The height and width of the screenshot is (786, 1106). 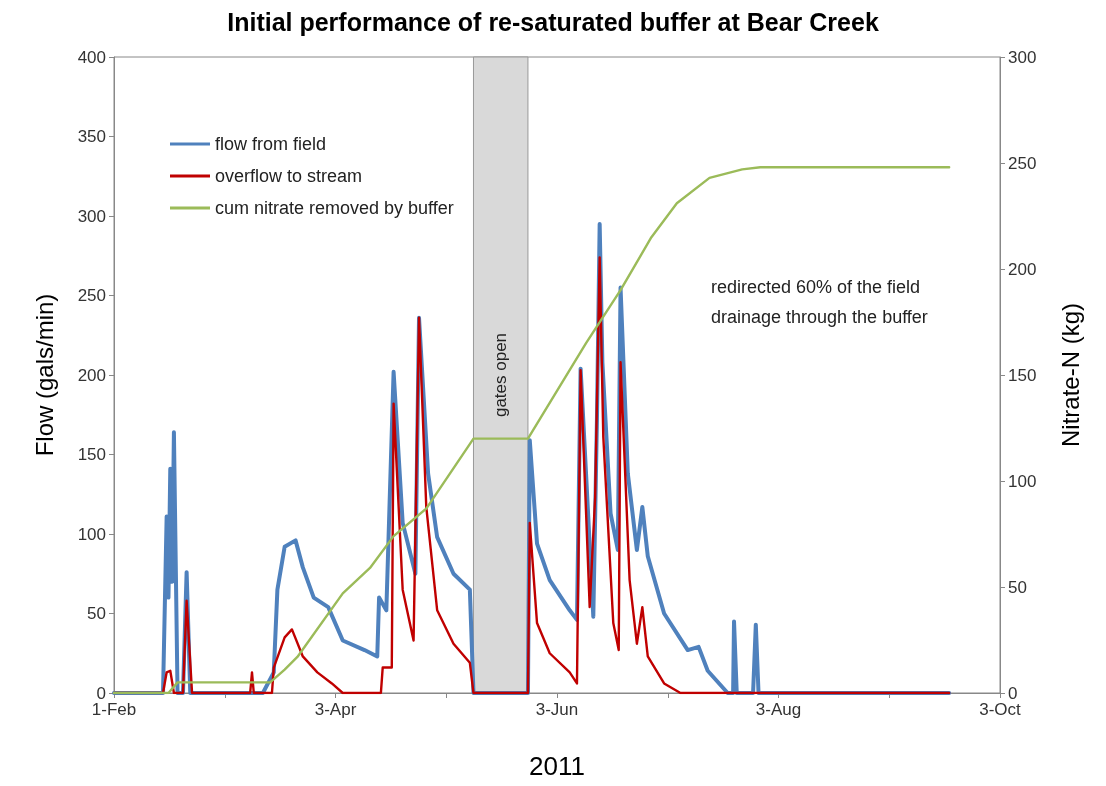 I want to click on y2-tick-label: 200, so click(x=1022, y=269).